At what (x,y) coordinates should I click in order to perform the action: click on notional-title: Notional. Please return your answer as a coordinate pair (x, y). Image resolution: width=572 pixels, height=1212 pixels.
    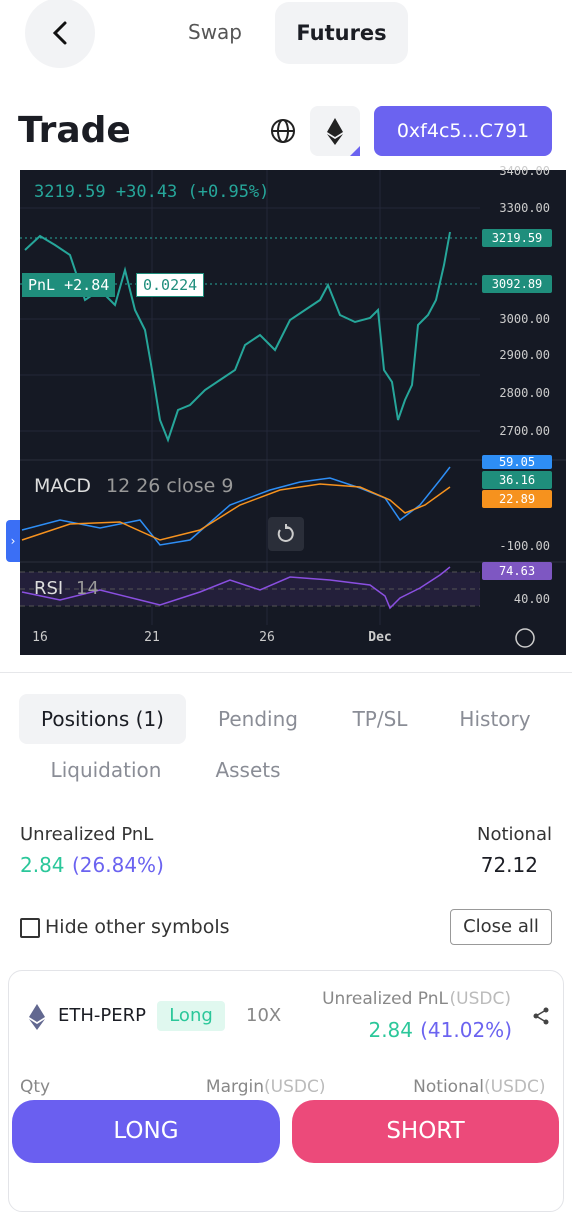
    Looking at the image, I should click on (514, 834).